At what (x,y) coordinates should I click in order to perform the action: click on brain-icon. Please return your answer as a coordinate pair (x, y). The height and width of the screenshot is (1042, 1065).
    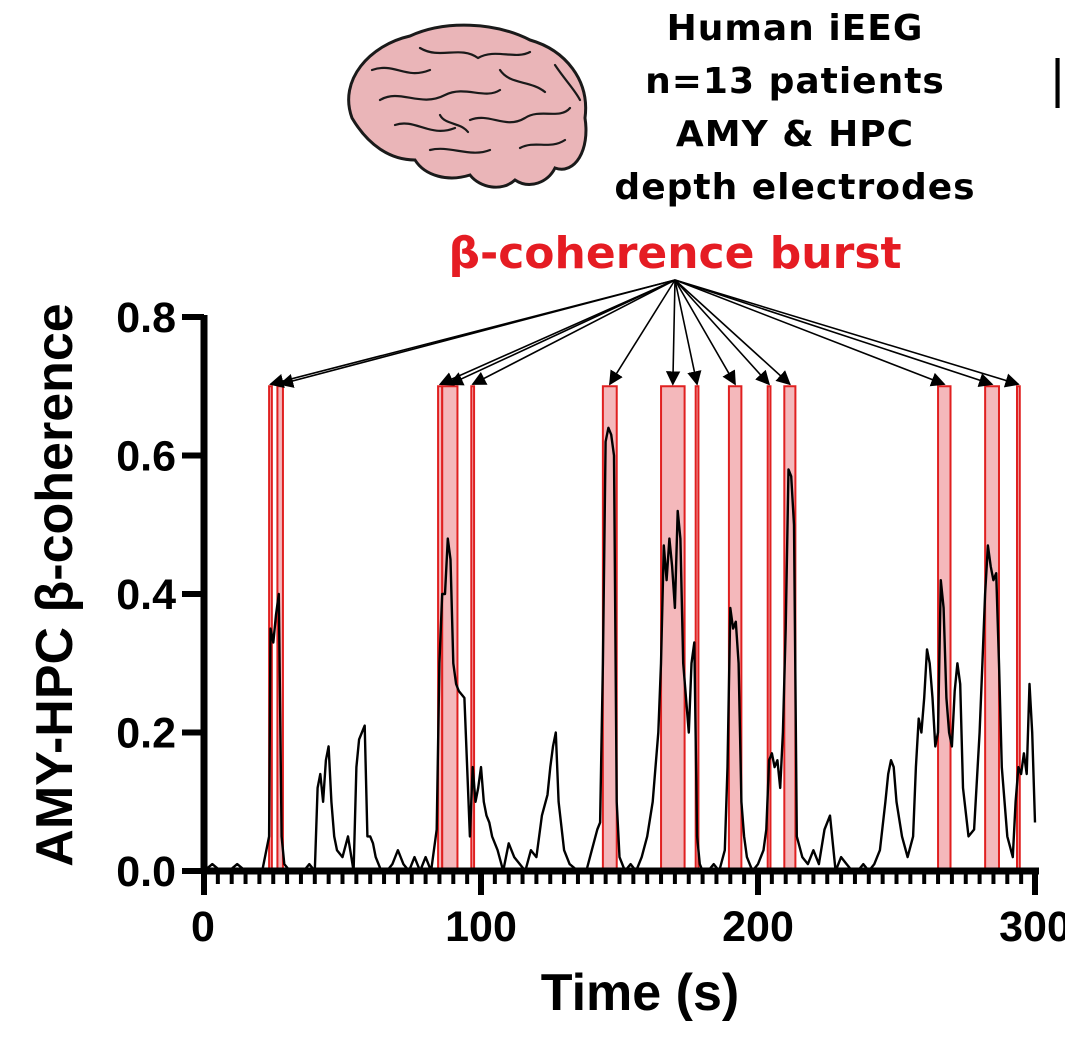
    Looking at the image, I should click on (467, 106).